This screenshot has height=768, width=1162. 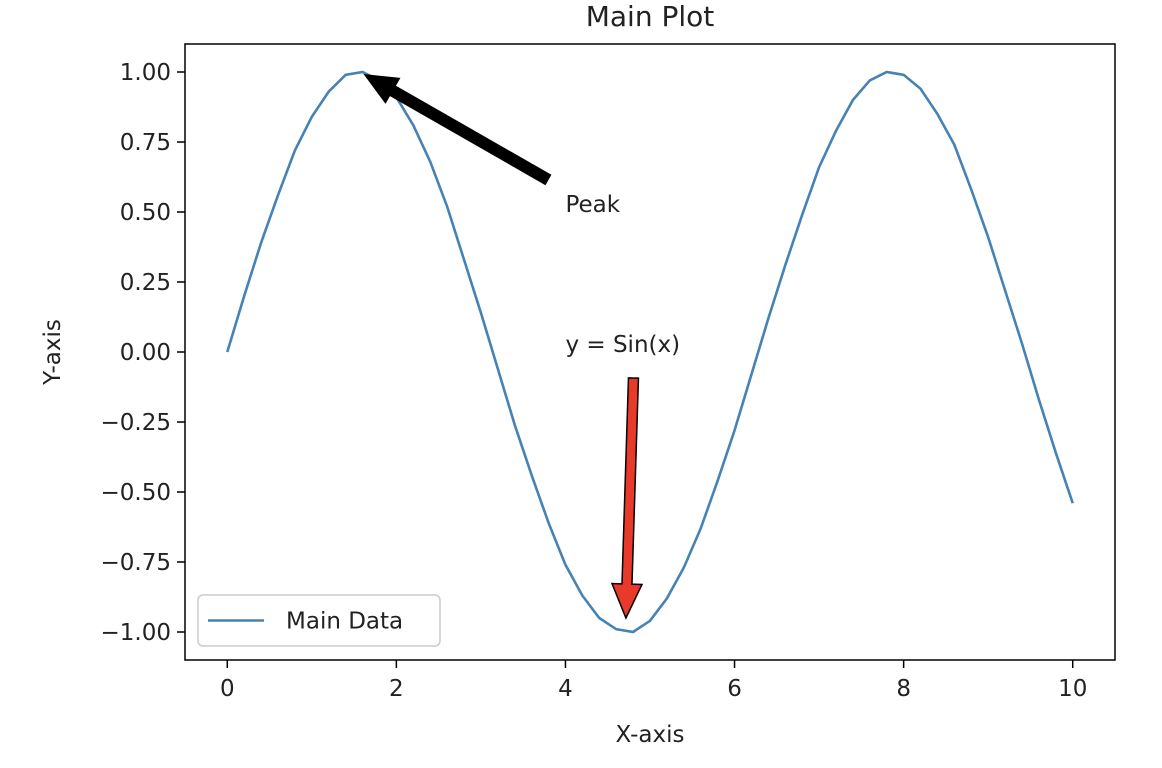 I want to click on y-tick-label: −0.75, so click(x=136, y=563).